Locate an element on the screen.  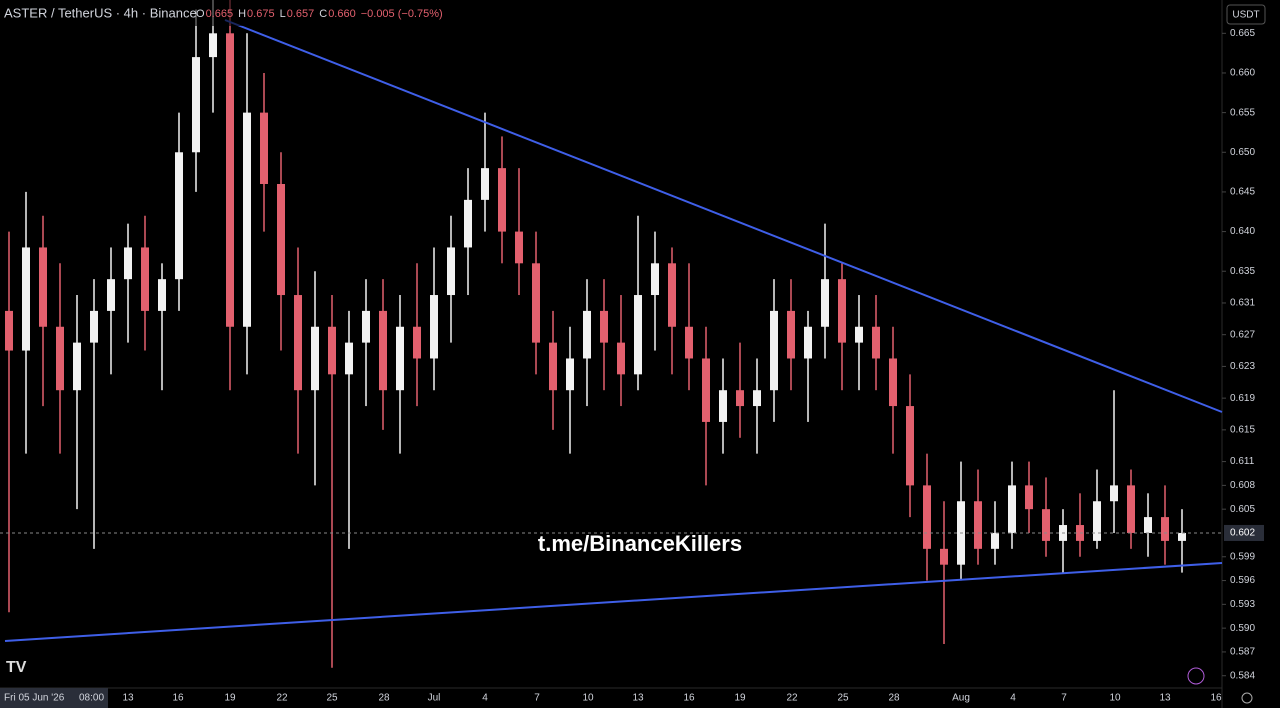
y-tick-label: 0.627 is located at coordinates (1242, 334).